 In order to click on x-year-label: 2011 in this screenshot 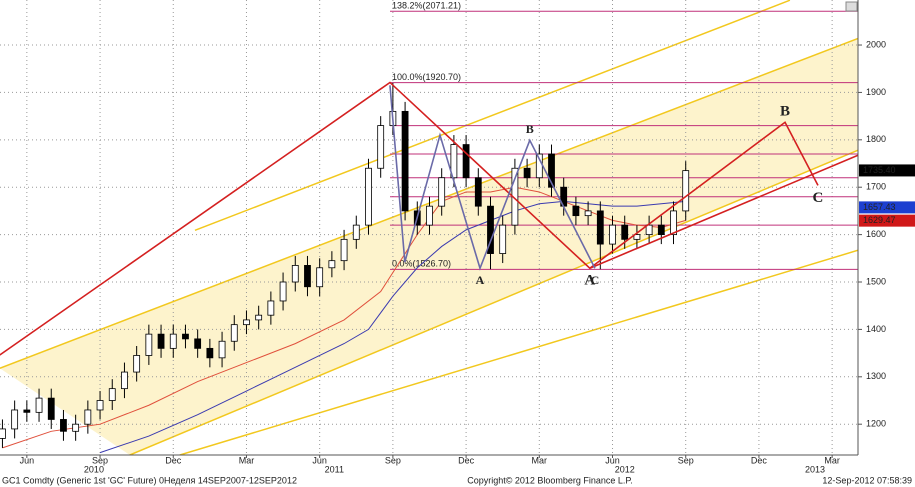, I will do `click(334, 469)`.